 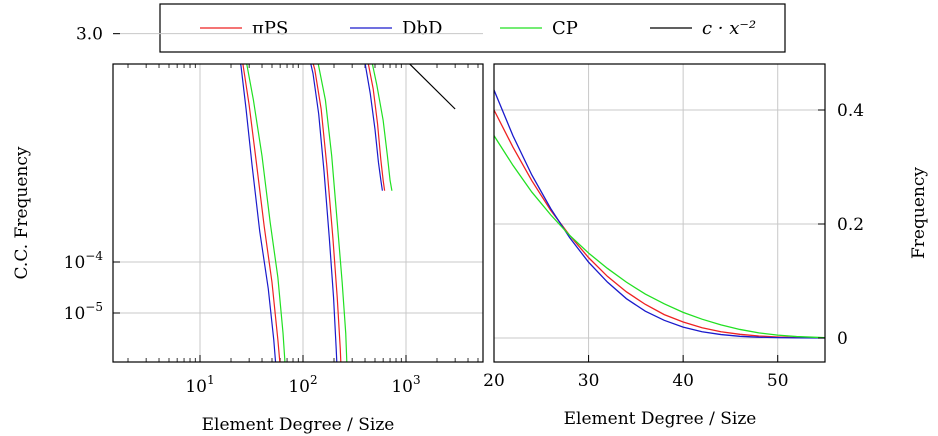 I want to click on left-ytick-label-4: 10⁻⁴, so click(x=84, y=261).